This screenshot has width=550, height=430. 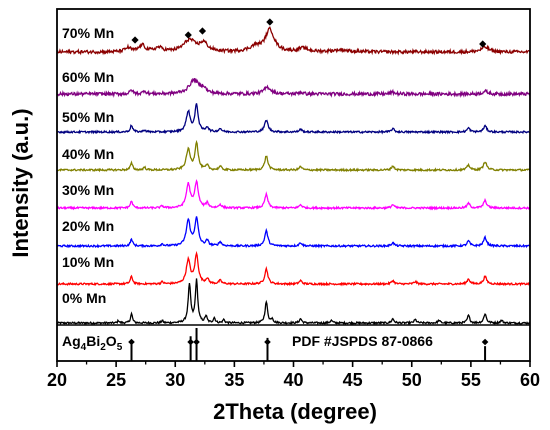 What do you see at coordinates (234, 380) in the screenshot?
I see `x-tick-label-3: 35` at bounding box center [234, 380].